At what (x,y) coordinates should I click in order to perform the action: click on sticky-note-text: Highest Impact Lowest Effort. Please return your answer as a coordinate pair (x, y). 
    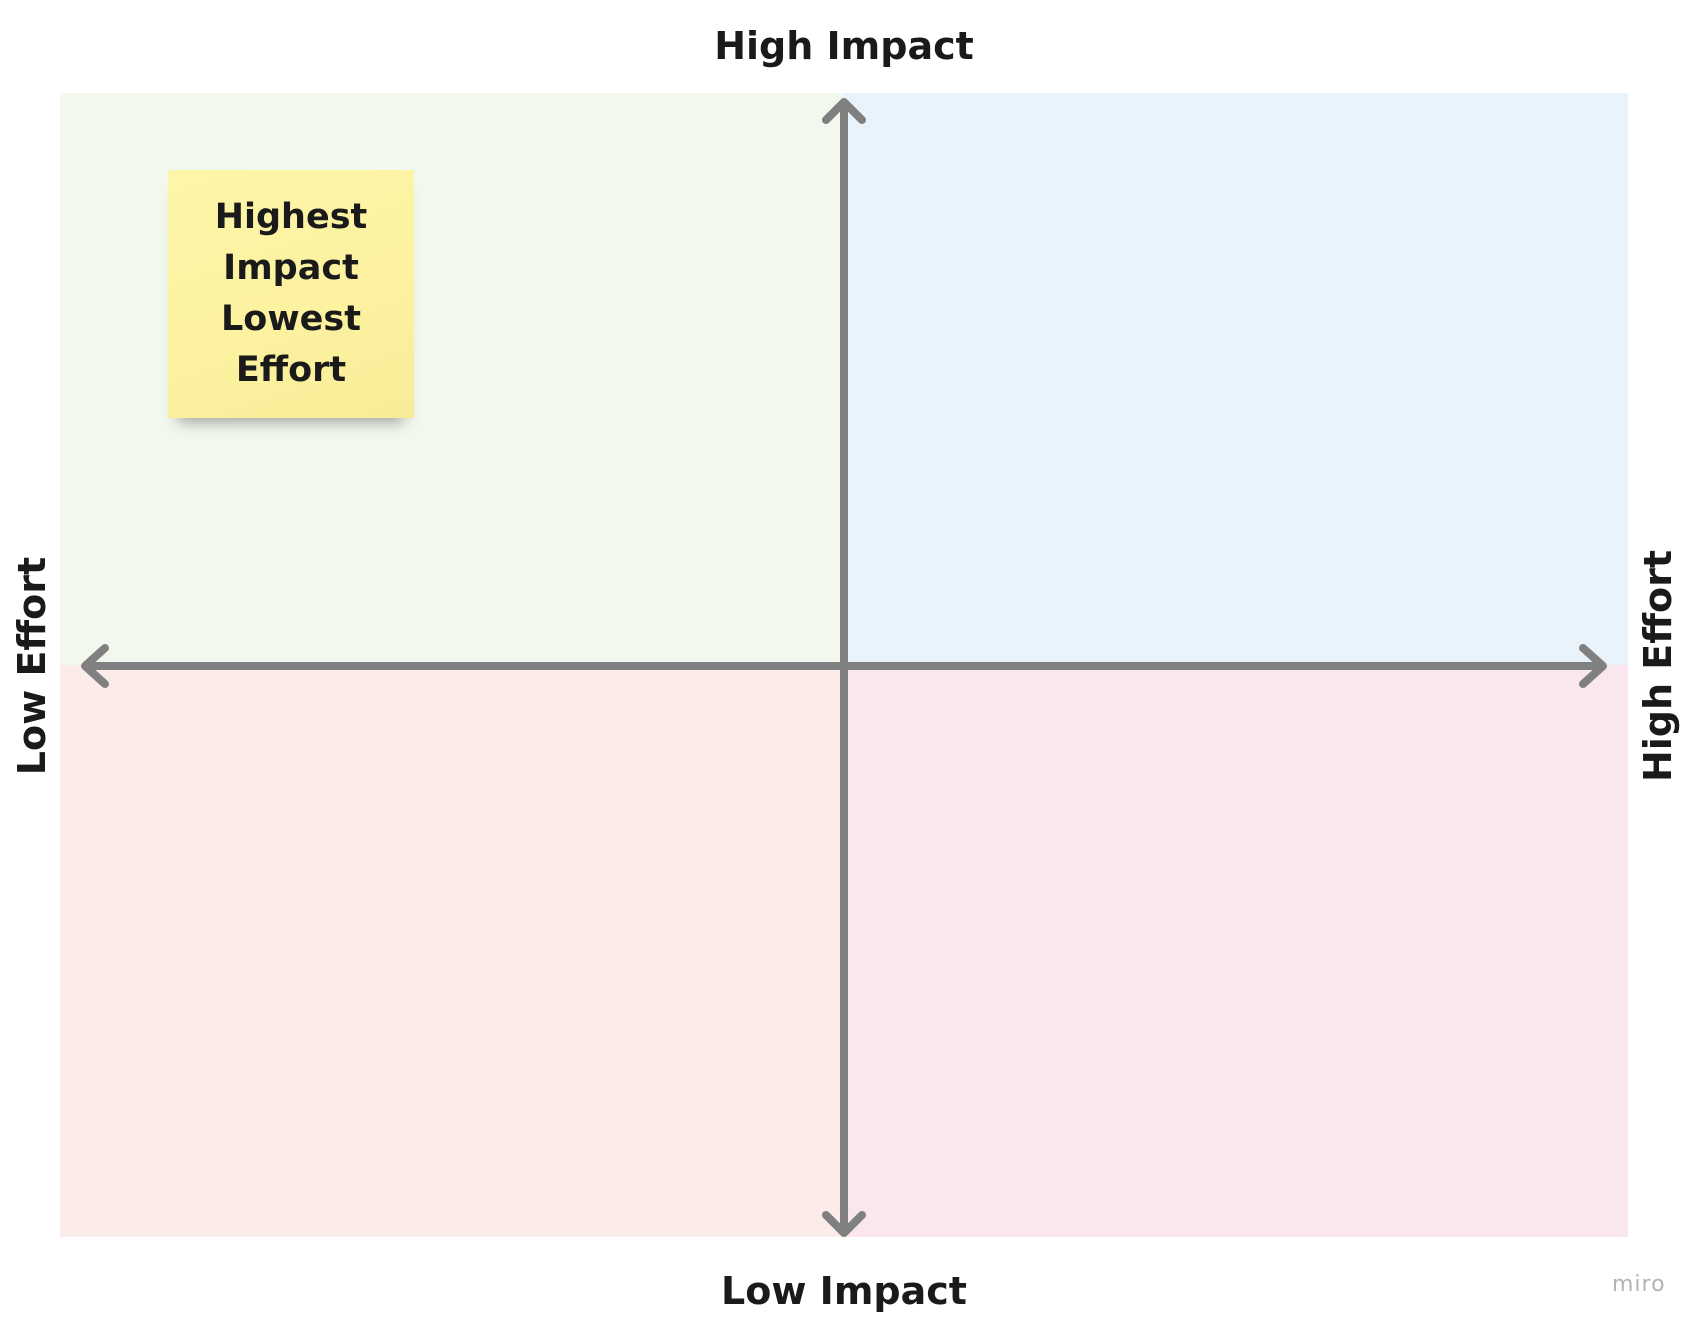
    Looking at the image, I should click on (291, 293).